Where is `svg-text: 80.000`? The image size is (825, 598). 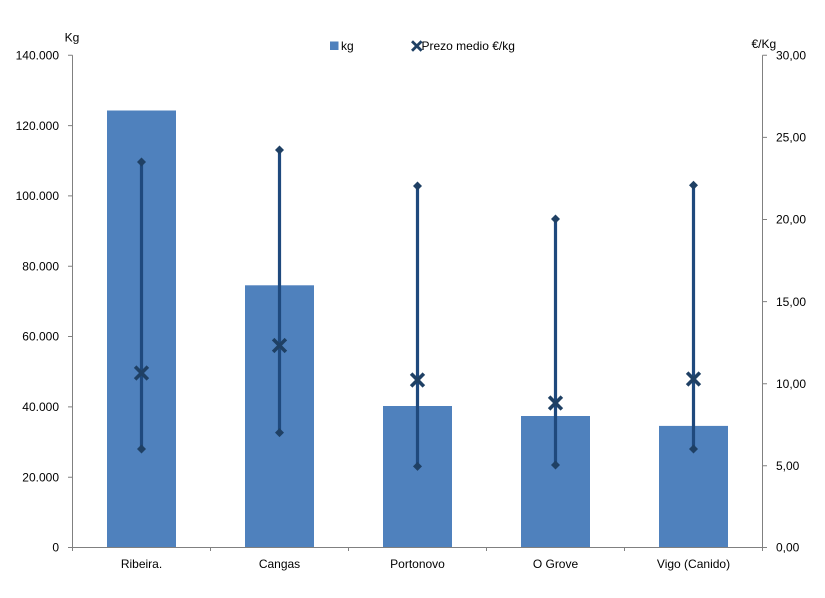
svg-text: 80.000 is located at coordinates (40, 266).